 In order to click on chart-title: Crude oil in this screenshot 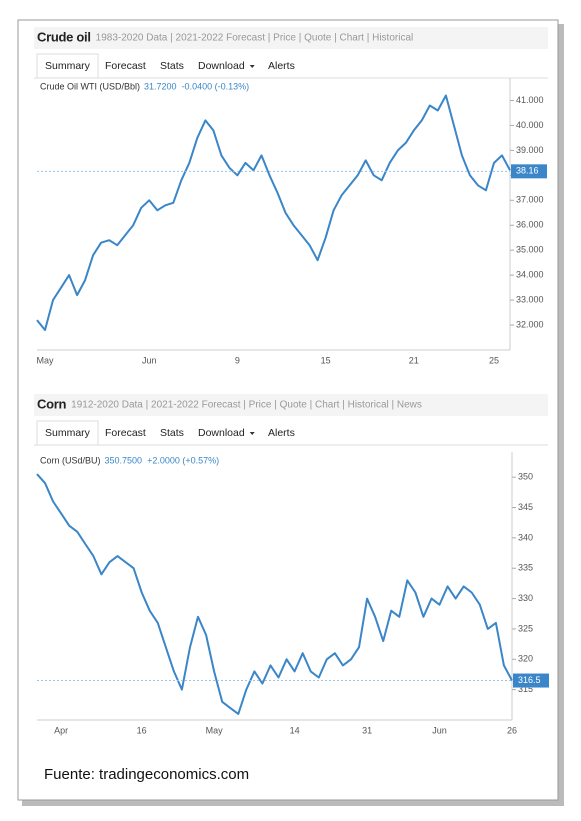, I will do `click(64, 36)`.